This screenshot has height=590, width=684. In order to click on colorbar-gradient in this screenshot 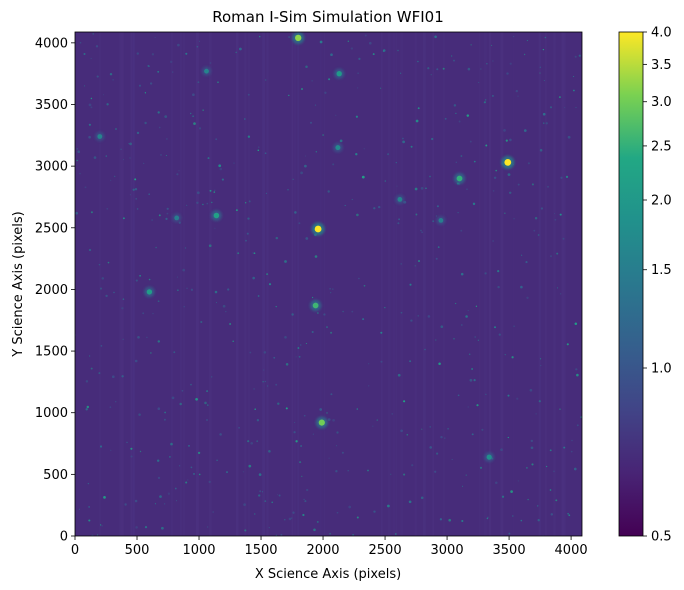, I will do `click(631, 284)`.